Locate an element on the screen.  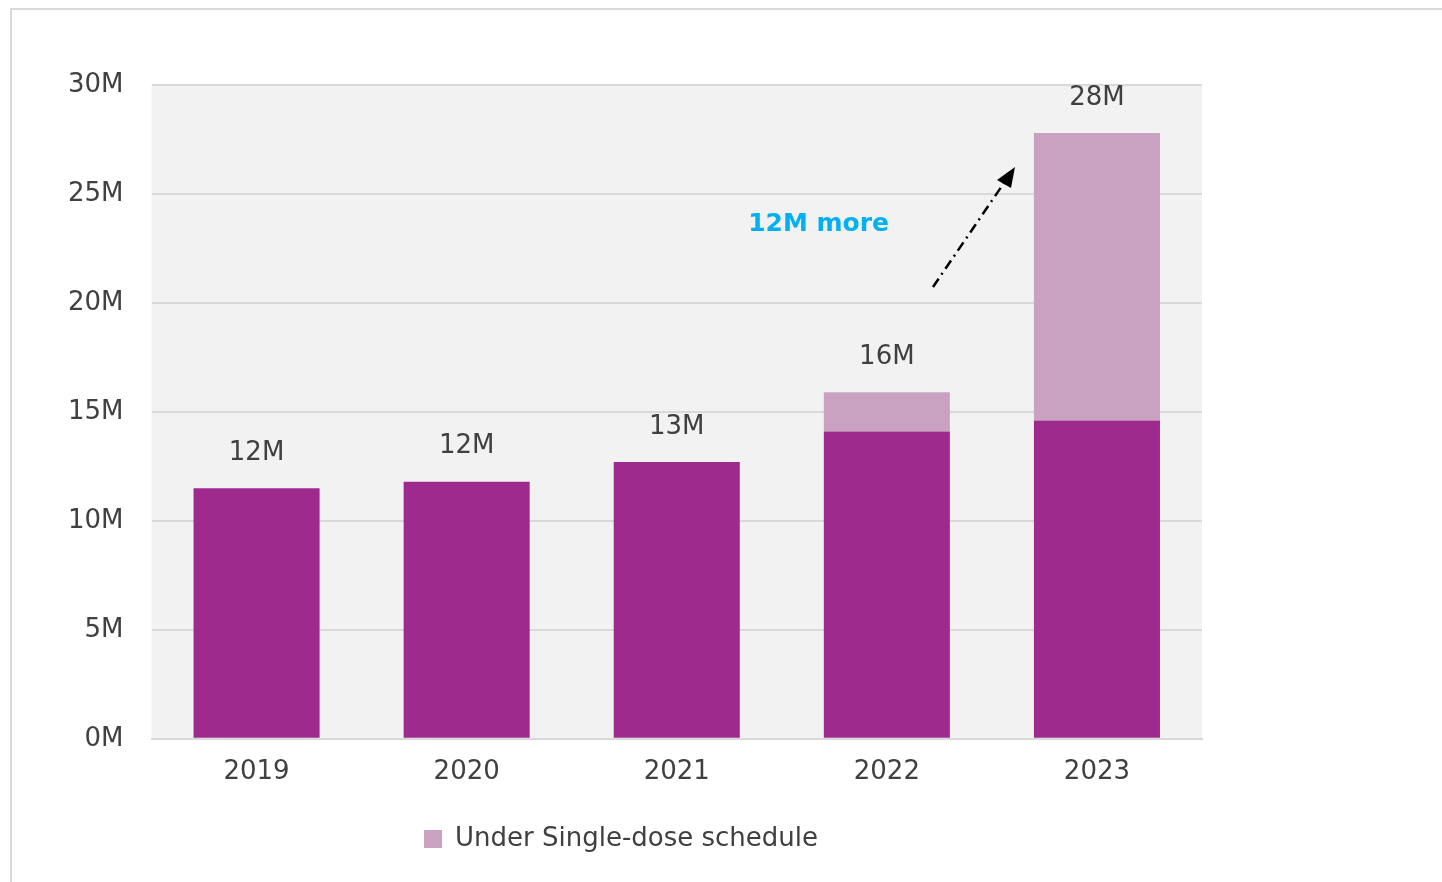
x-tick-label: 2021 is located at coordinates (676, 770).